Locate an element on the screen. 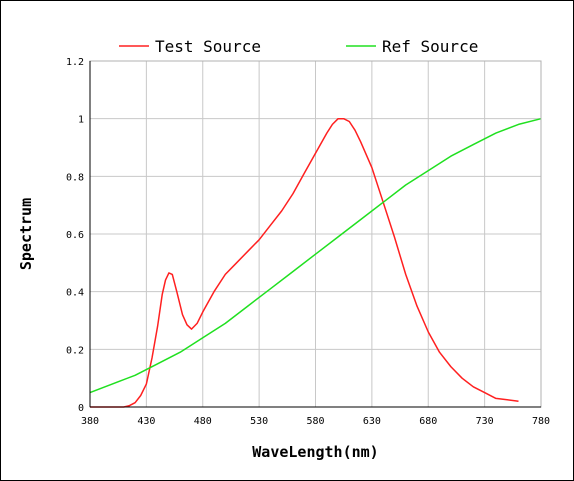 This screenshot has width=574, height=481. y-tick-label: 1.2 is located at coordinates (75, 62).